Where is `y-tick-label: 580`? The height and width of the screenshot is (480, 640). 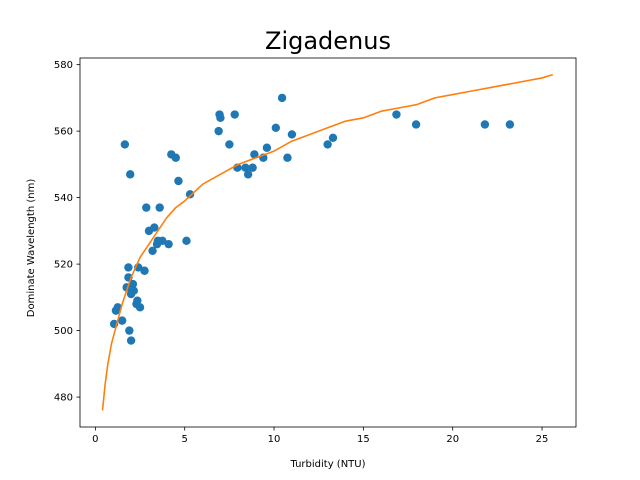
y-tick-label: 580 is located at coordinates (63, 65).